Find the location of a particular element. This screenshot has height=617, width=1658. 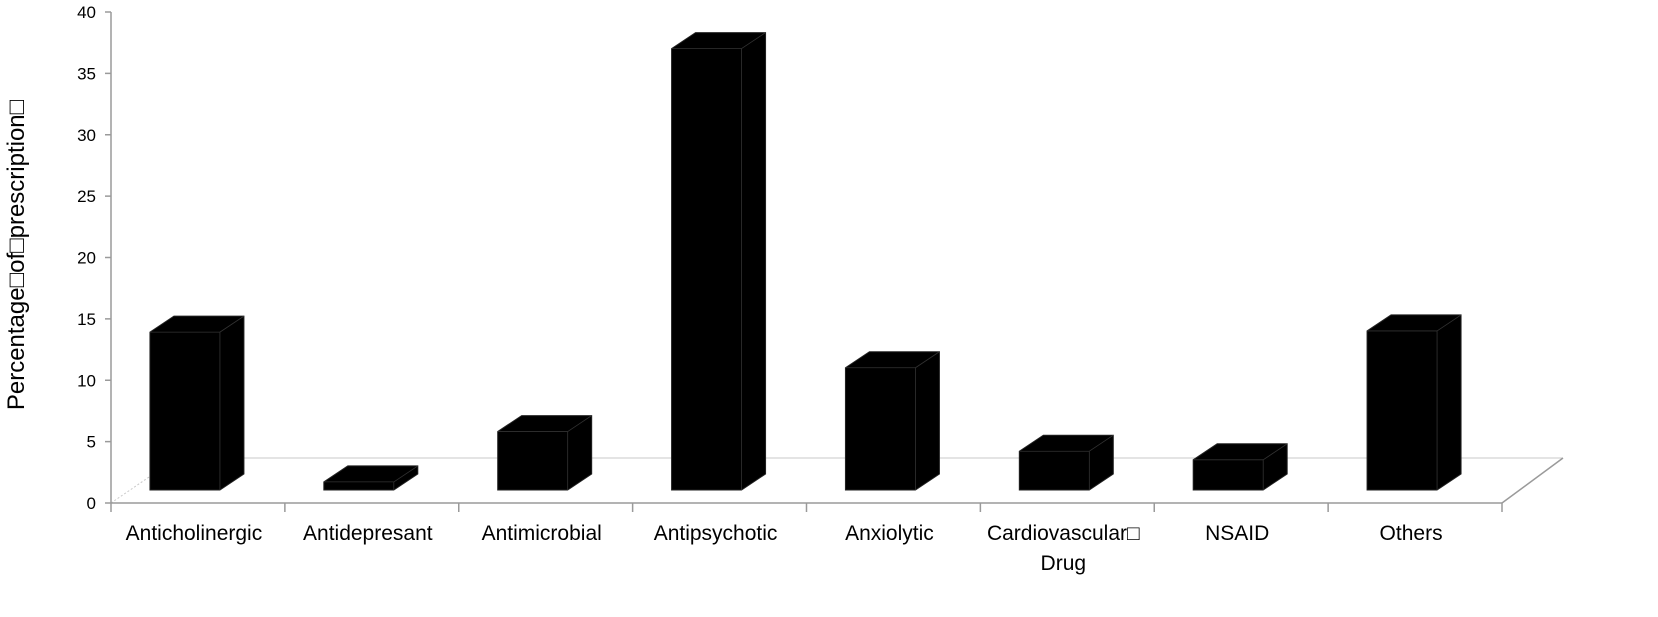

x-category-label: Anticholinergic is located at coordinates (194, 533).